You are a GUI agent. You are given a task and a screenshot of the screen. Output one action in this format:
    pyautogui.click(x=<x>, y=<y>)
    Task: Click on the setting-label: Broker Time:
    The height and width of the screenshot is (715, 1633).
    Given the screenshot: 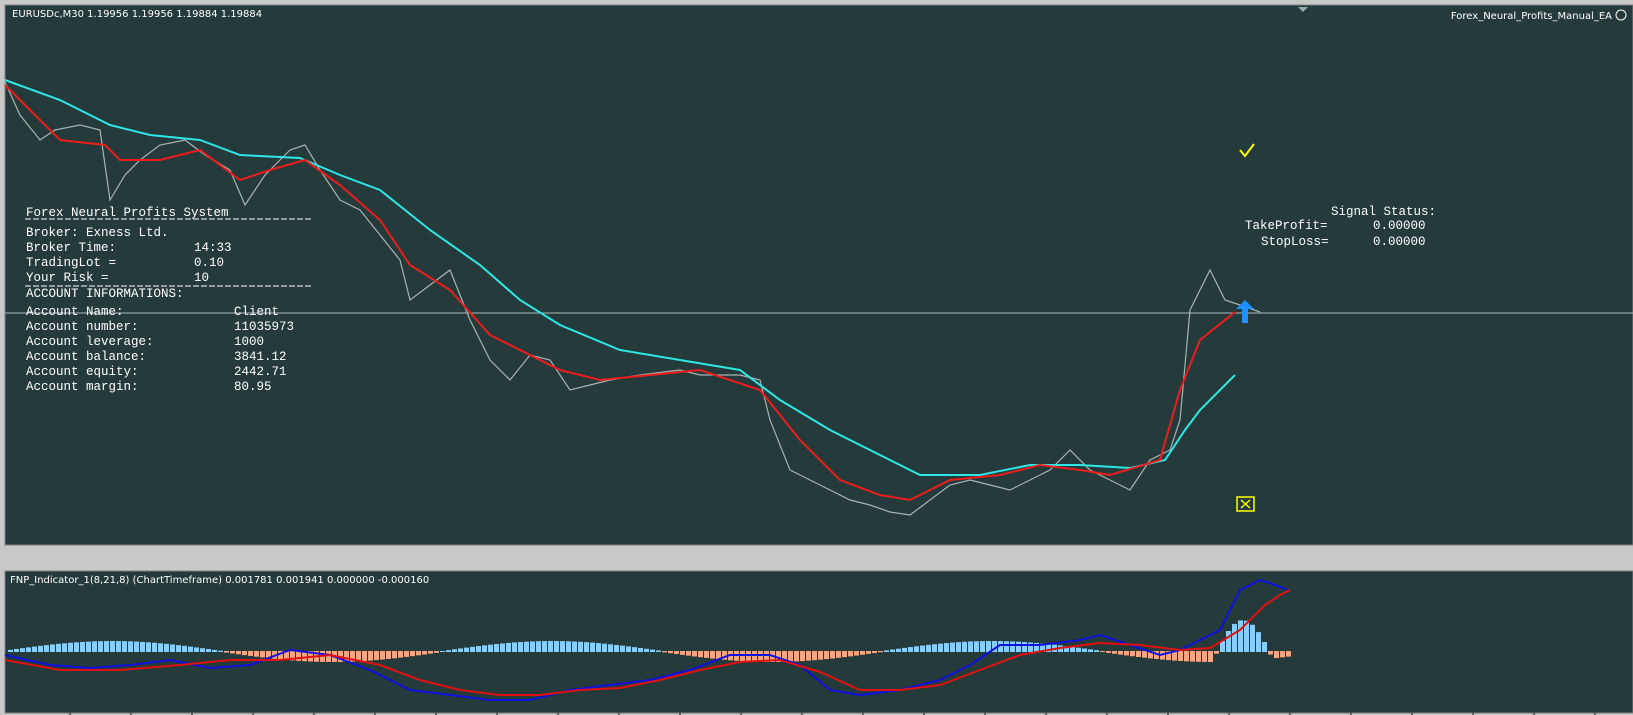 What is the action you would take?
    pyautogui.click(x=71, y=248)
    